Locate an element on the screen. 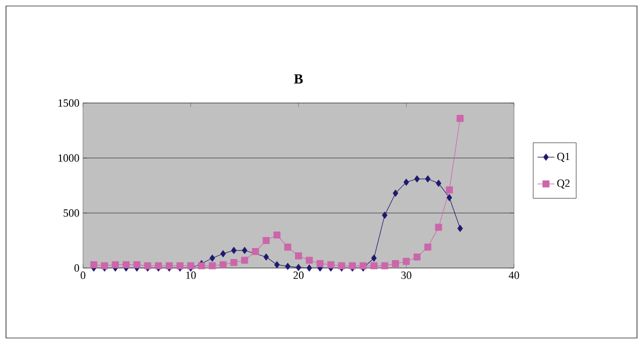 Image resolution: width=643 pixels, height=344 pixels. x-tick-label: 30 is located at coordinates (406, 275).